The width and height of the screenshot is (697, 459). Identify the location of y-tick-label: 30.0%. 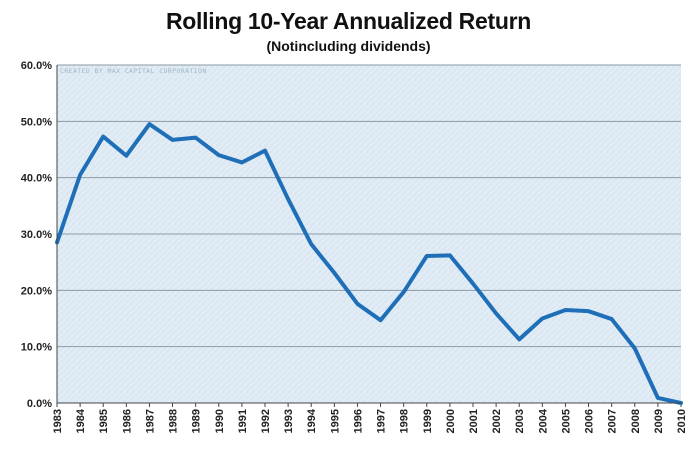
(36, 235).